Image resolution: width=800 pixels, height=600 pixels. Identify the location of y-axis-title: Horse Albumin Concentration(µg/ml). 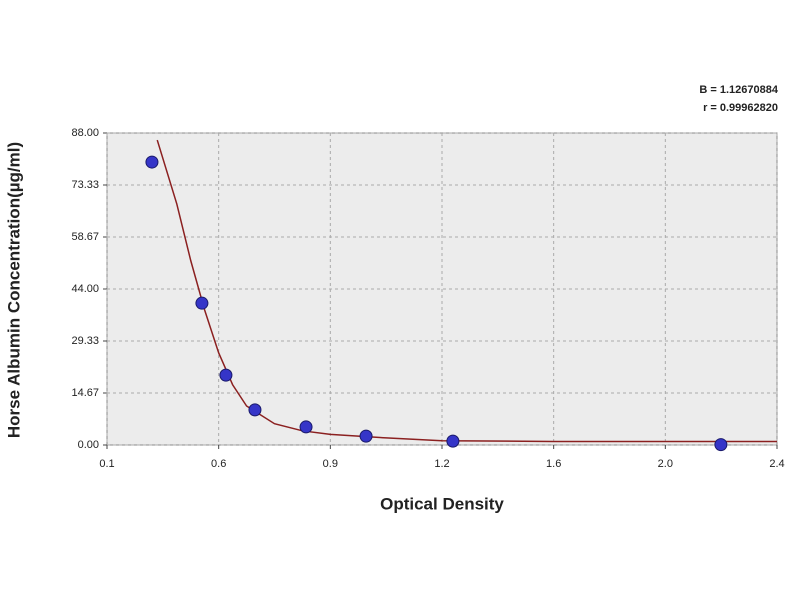
(13, 290).